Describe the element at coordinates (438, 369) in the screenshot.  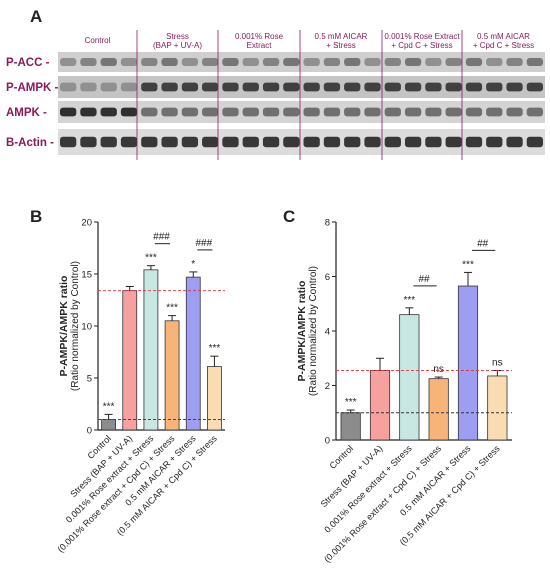
I see `significance-label: ns` at that location.